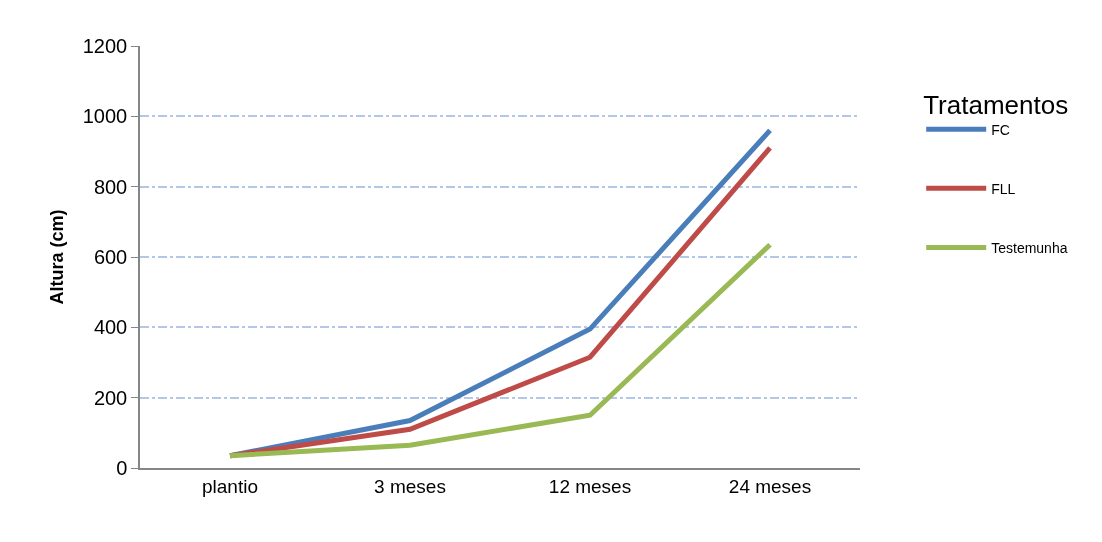  Describe the element at coordinates (410, 486) in the screenshot. I see `x-tick-label: 3 meses` at that location.